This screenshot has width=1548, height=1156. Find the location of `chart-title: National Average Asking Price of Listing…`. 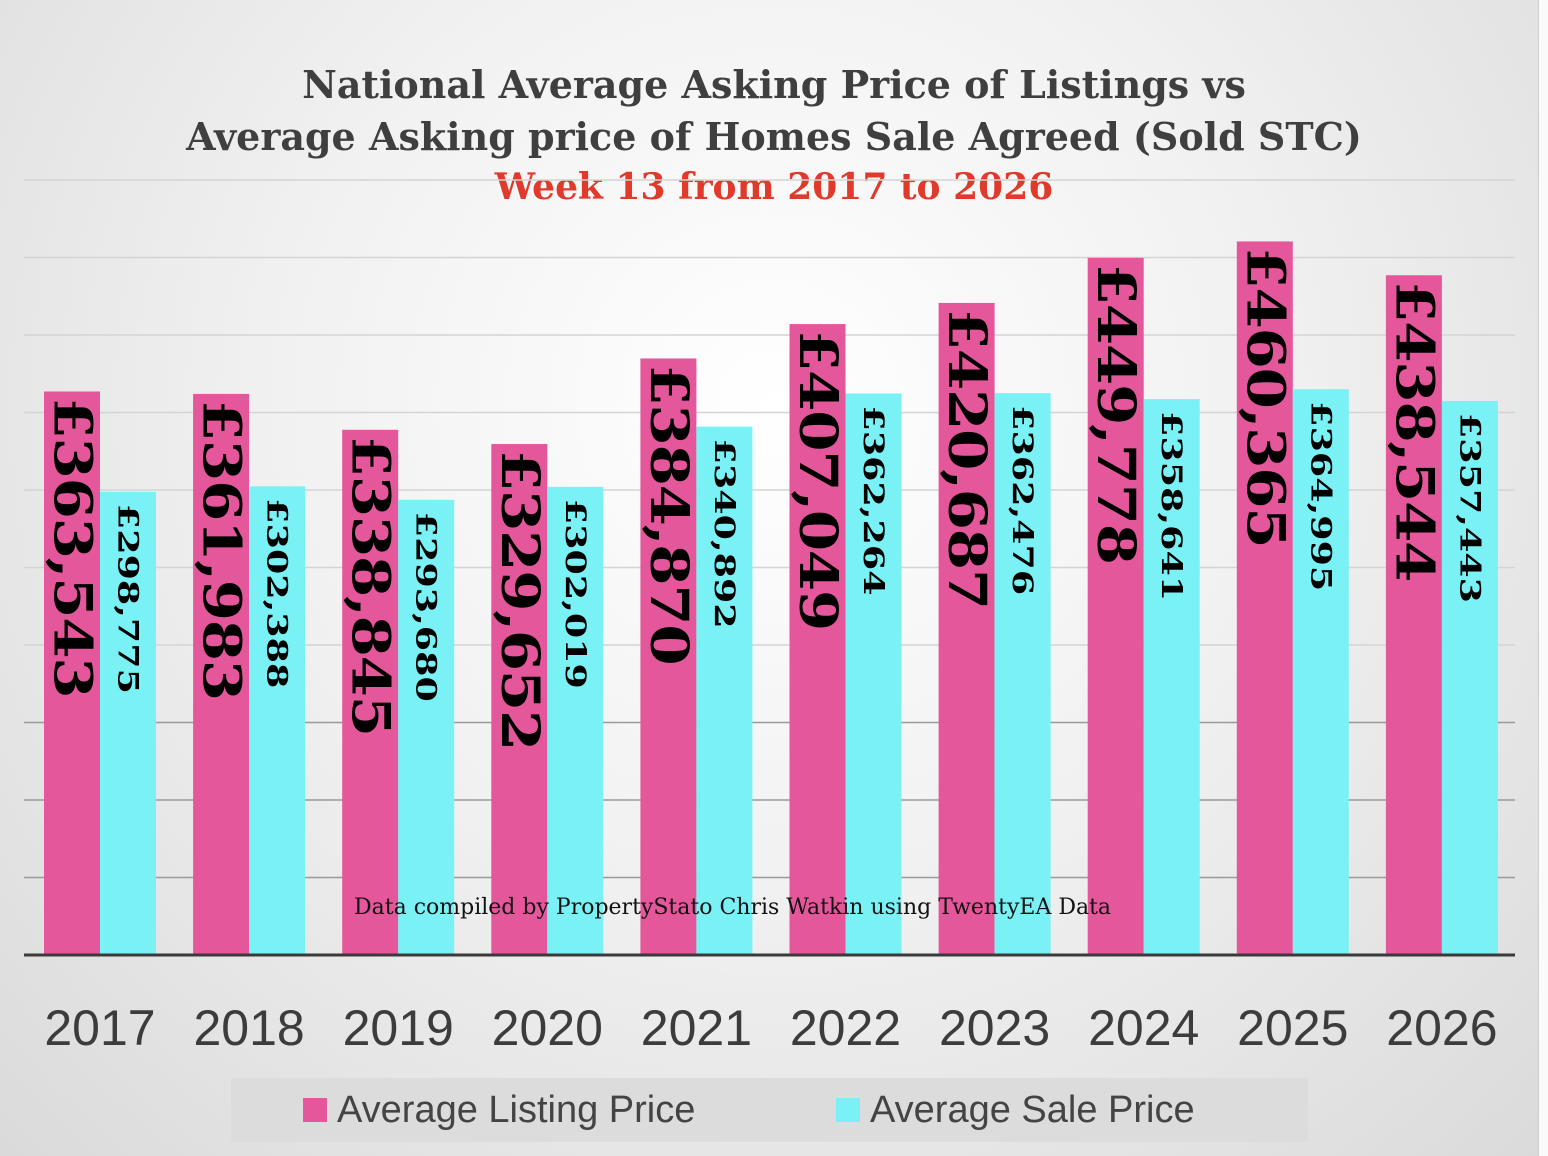

chart-title: National Average Asking Price of Listing… is located at coordinates (774, 84).